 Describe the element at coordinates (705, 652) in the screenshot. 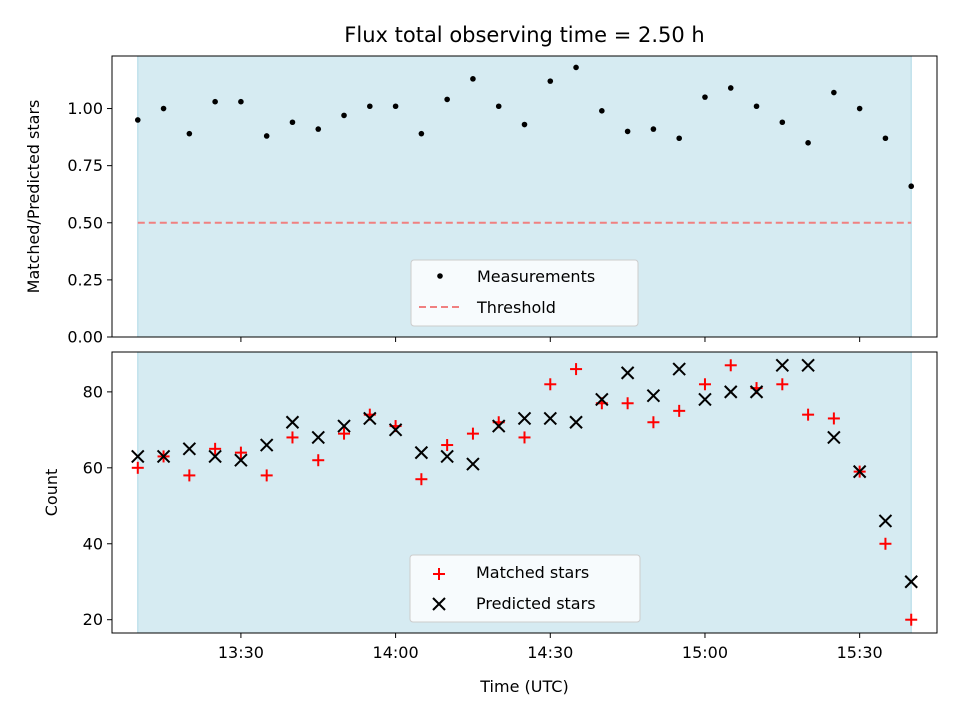

I see `x-tick-label: 15:00` at that location.